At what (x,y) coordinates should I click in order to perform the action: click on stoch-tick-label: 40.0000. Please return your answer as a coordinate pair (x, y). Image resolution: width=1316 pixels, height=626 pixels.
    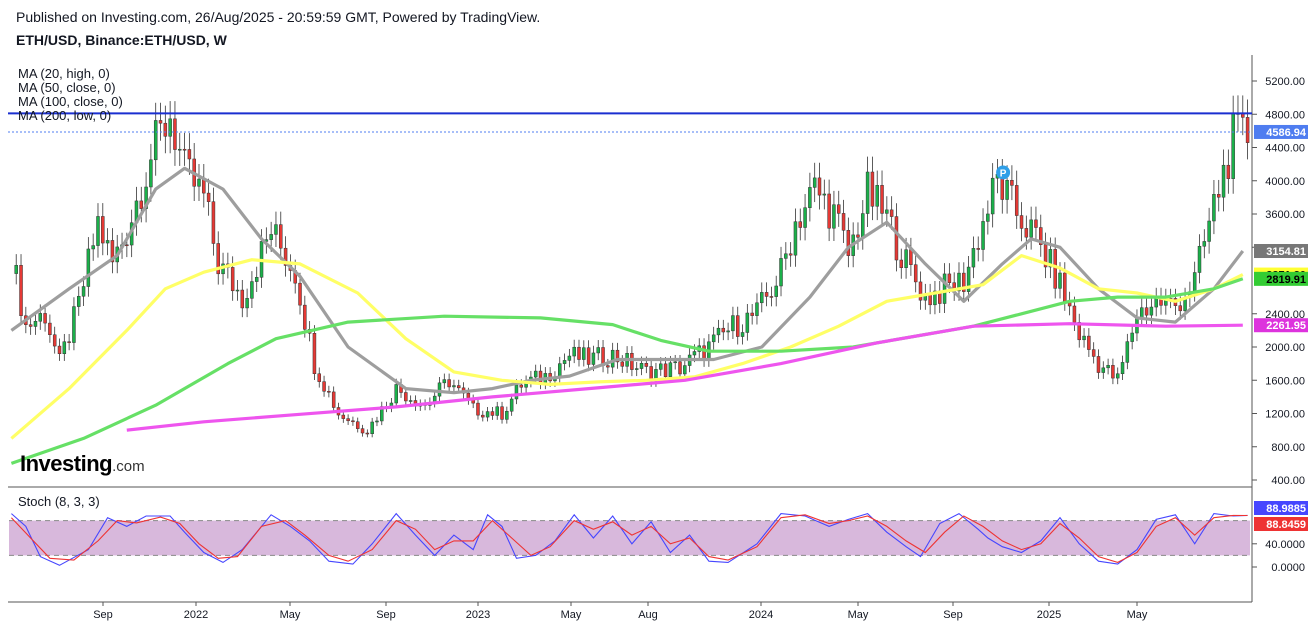
    Looking at the image, I should click on (1285, 545).